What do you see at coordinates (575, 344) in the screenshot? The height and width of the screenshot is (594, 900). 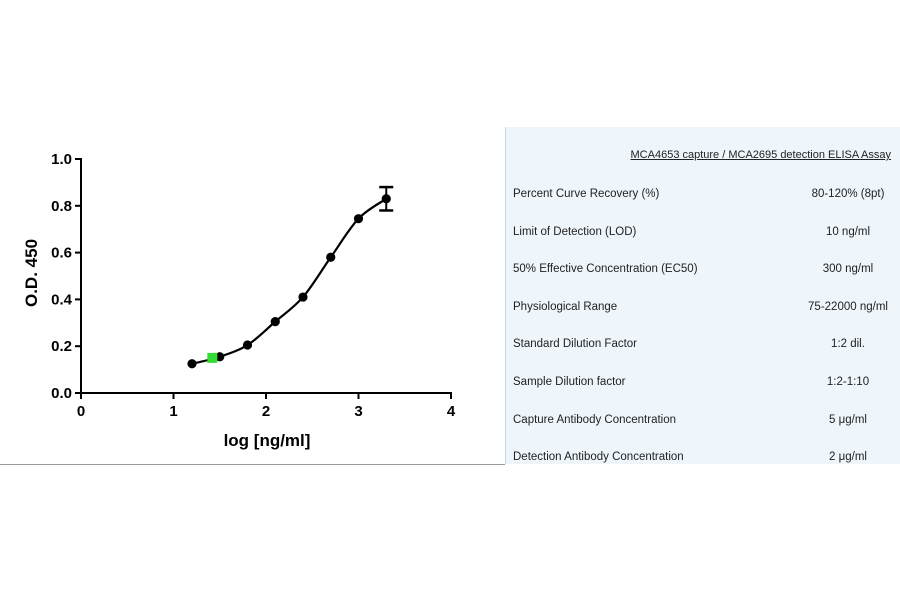 I see `row-label: Standard Dilution Factor` at bounding box center [575, 344].